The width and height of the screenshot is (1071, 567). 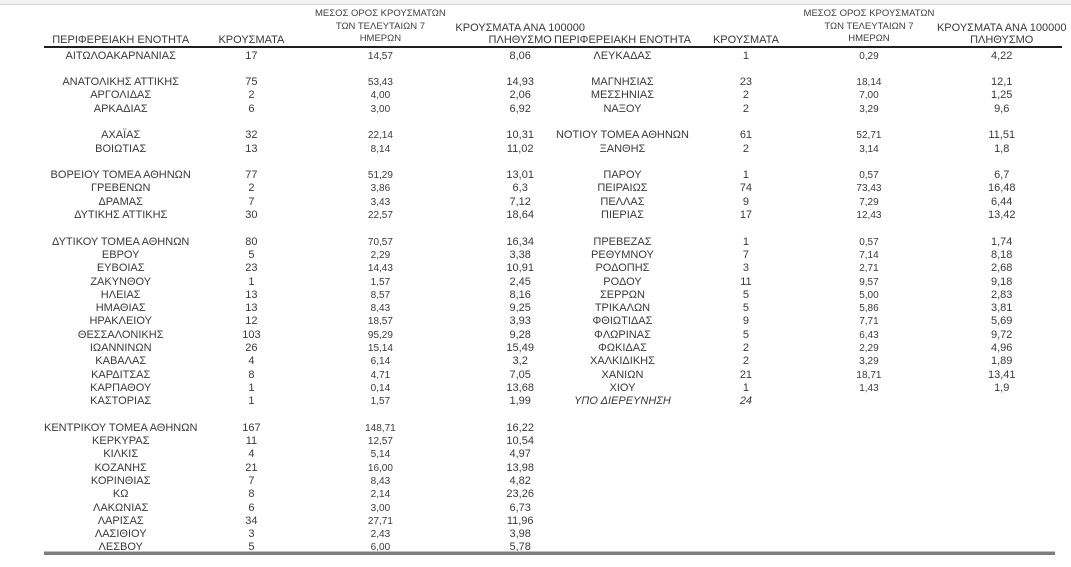 What do you see at coordinates (314, 242) in the screenshot?
I see `table-row: ΔΥΤΙΚΟΥ ΤΟΜΕΑ ΑΘΗΝΩΝ 80 70,57 16,34` at bounding box center [314, 242].